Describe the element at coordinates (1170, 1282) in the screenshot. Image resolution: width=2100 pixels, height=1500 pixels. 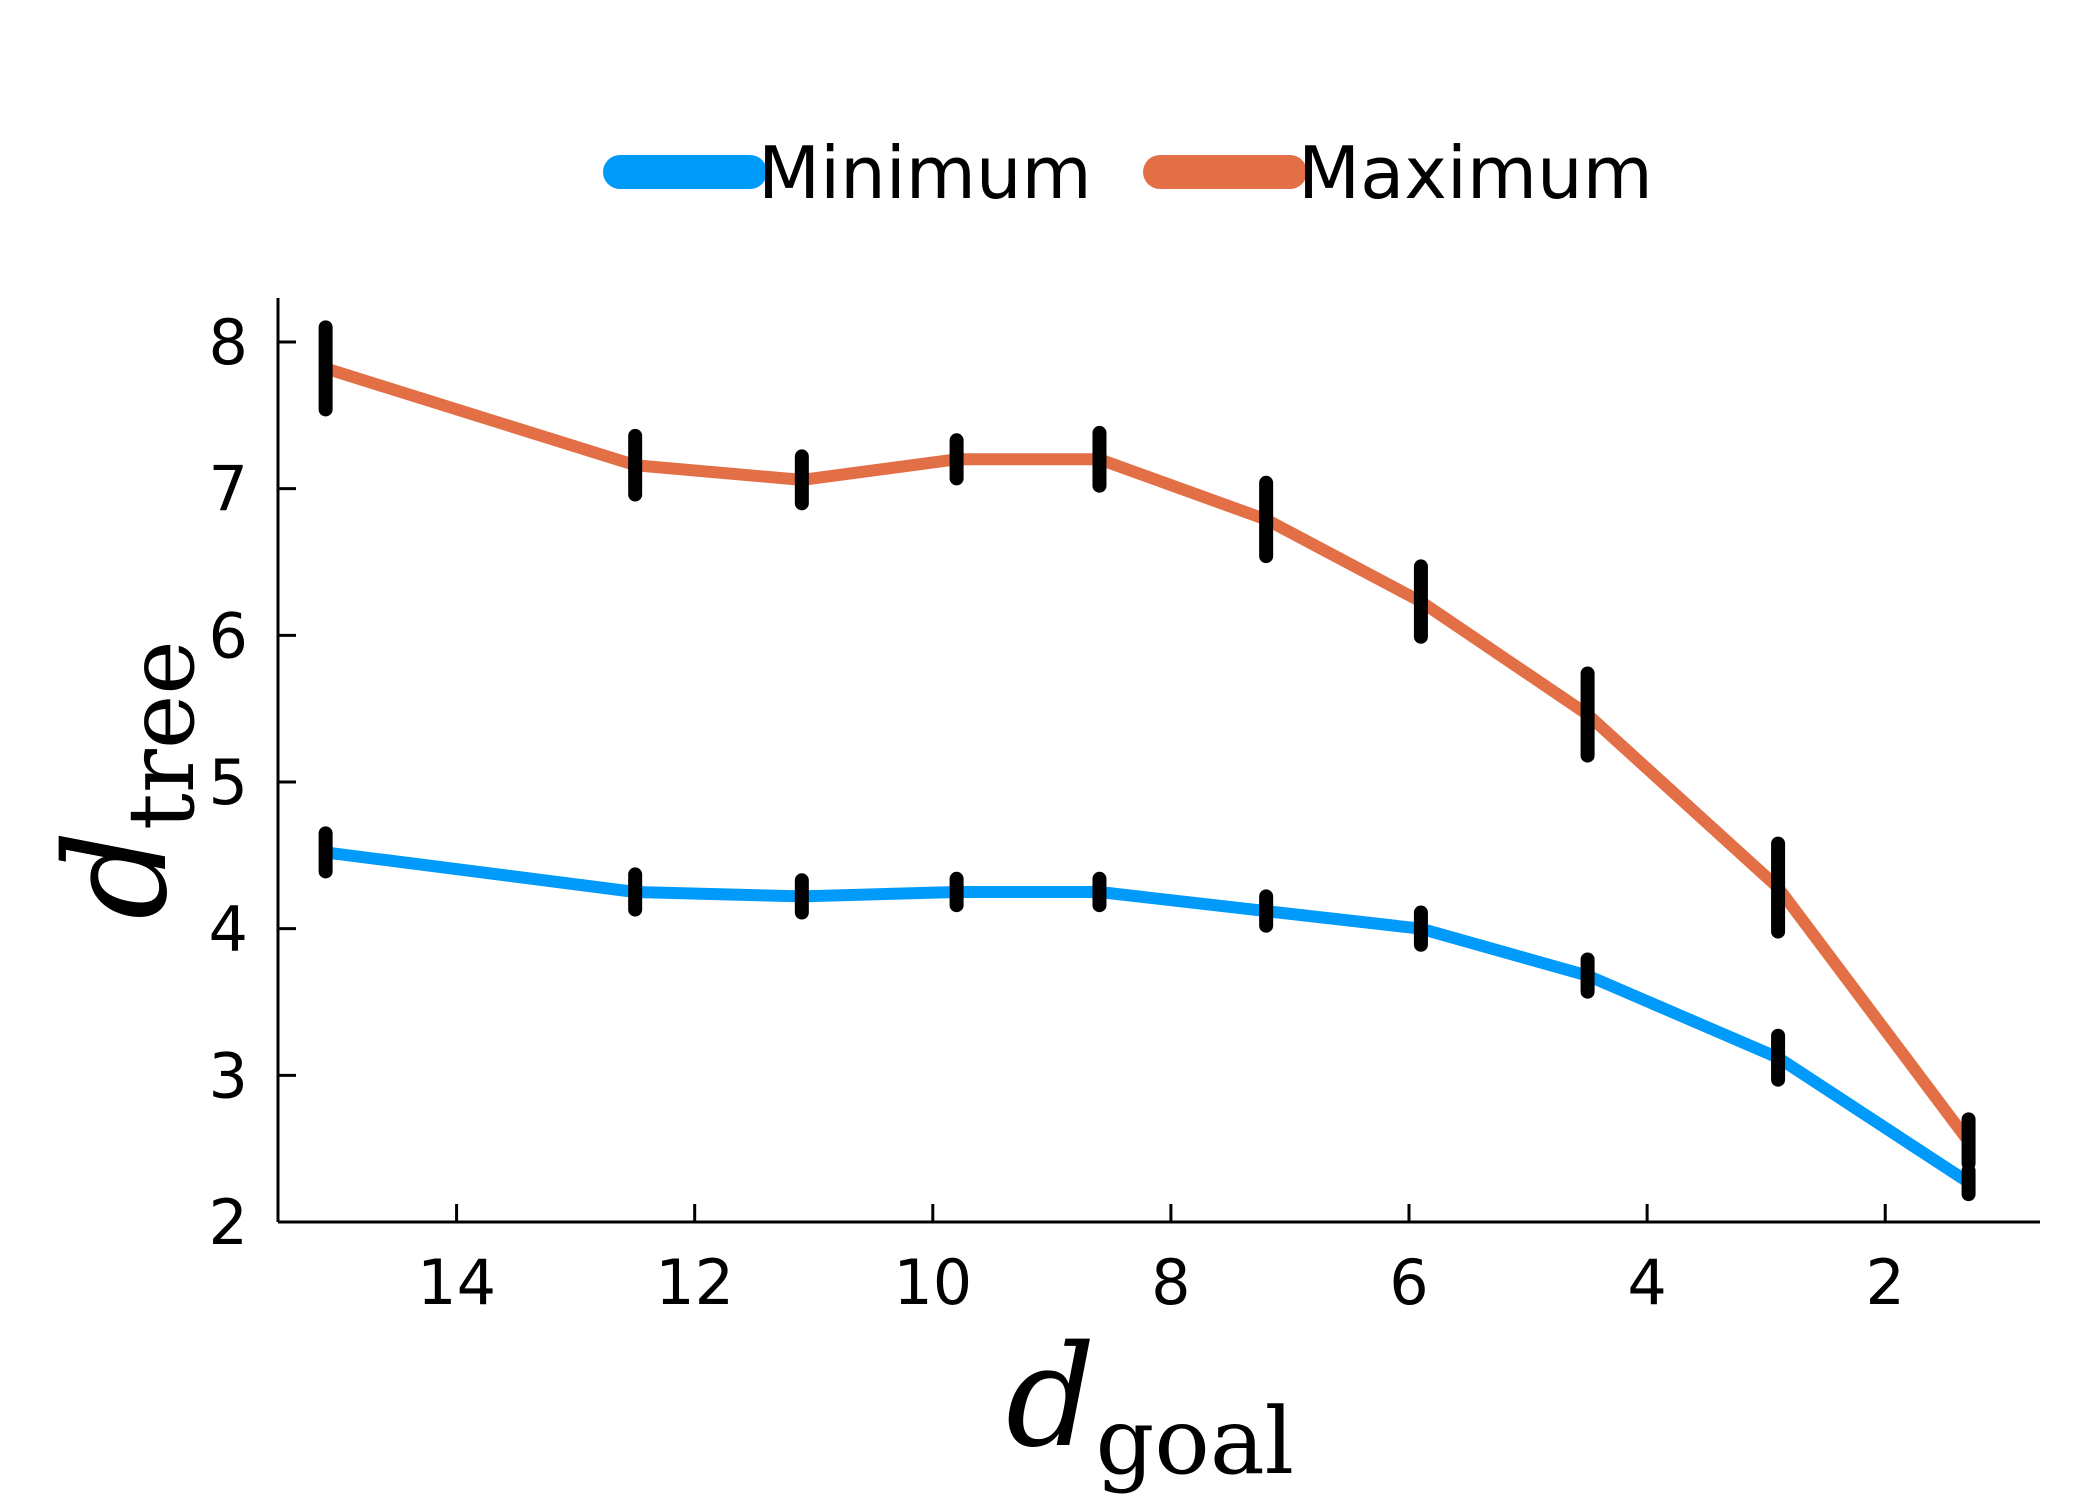
I see `x-tick-label-8: 8` at that location.